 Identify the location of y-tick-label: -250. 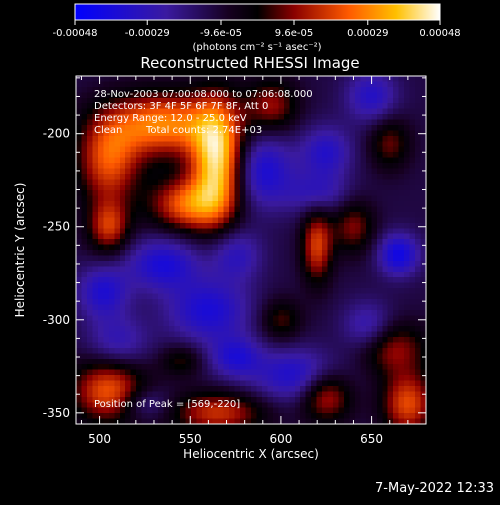
(56, 227).